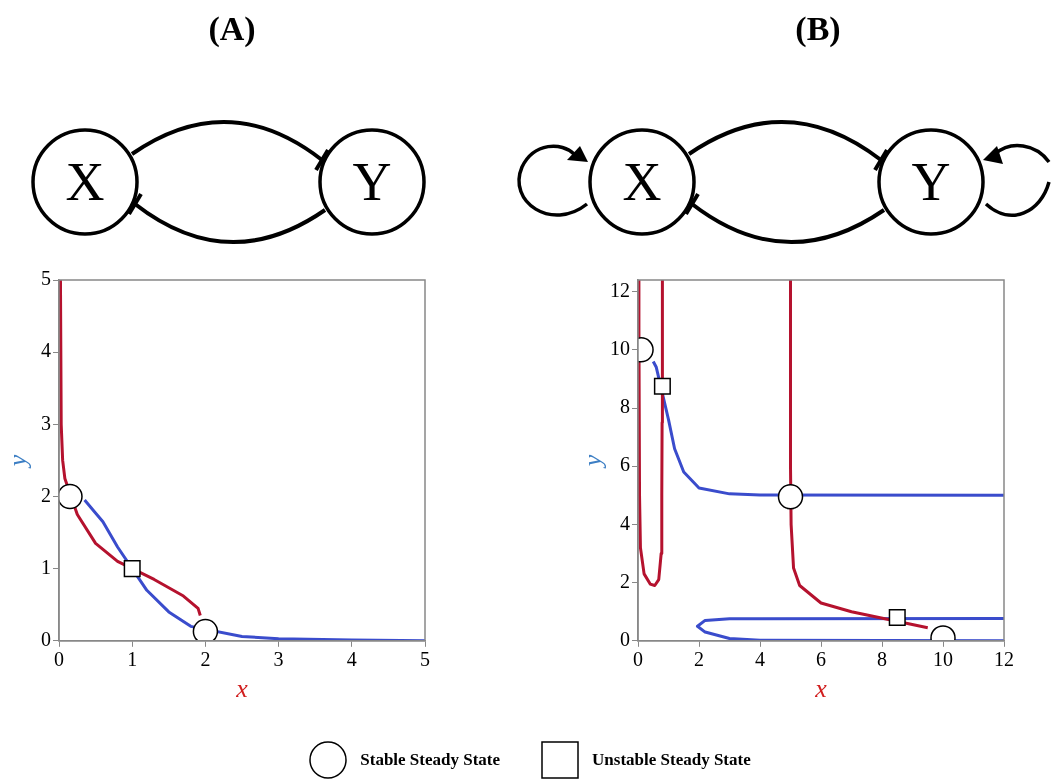  I want to click on y-tick-label: 5, so click(46, 278).